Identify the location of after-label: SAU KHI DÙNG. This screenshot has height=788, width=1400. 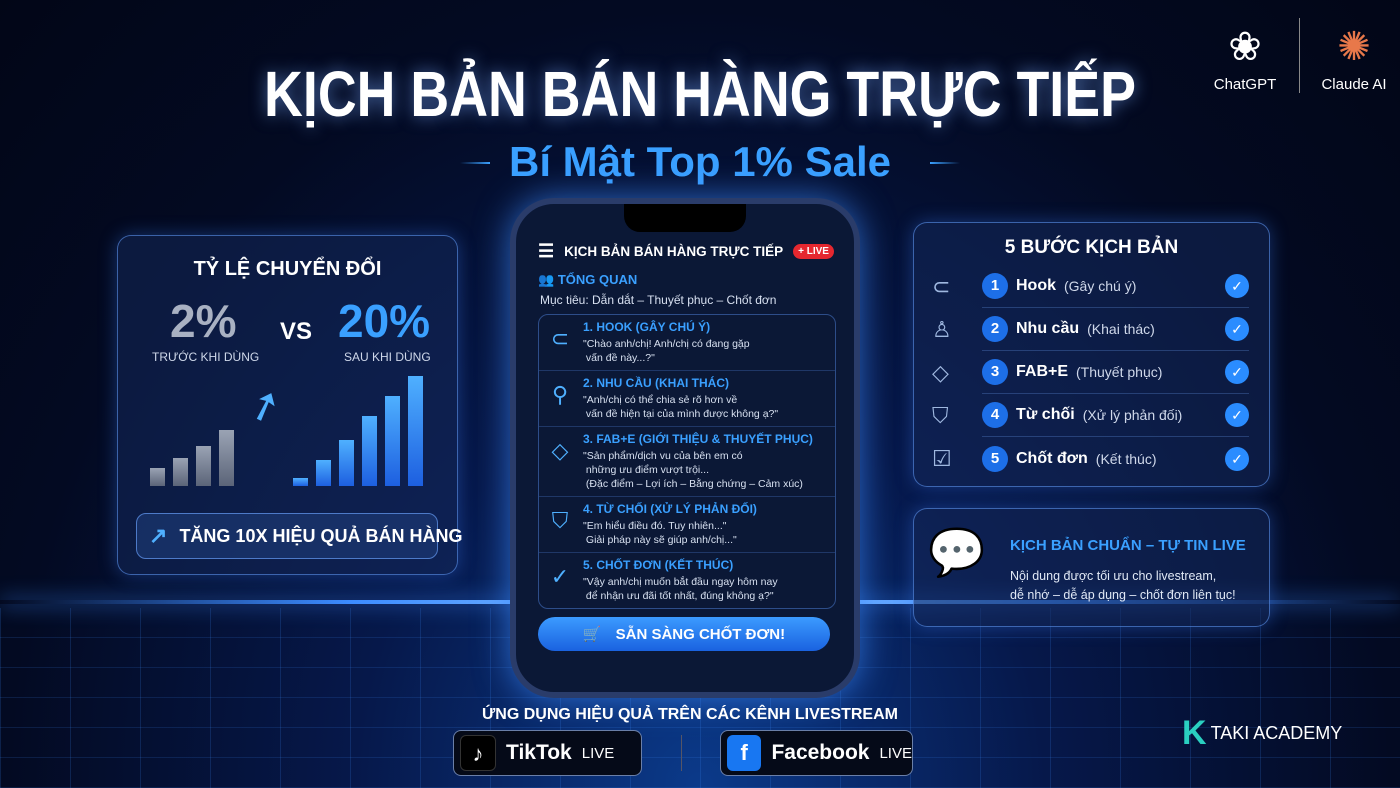
(387, 357).